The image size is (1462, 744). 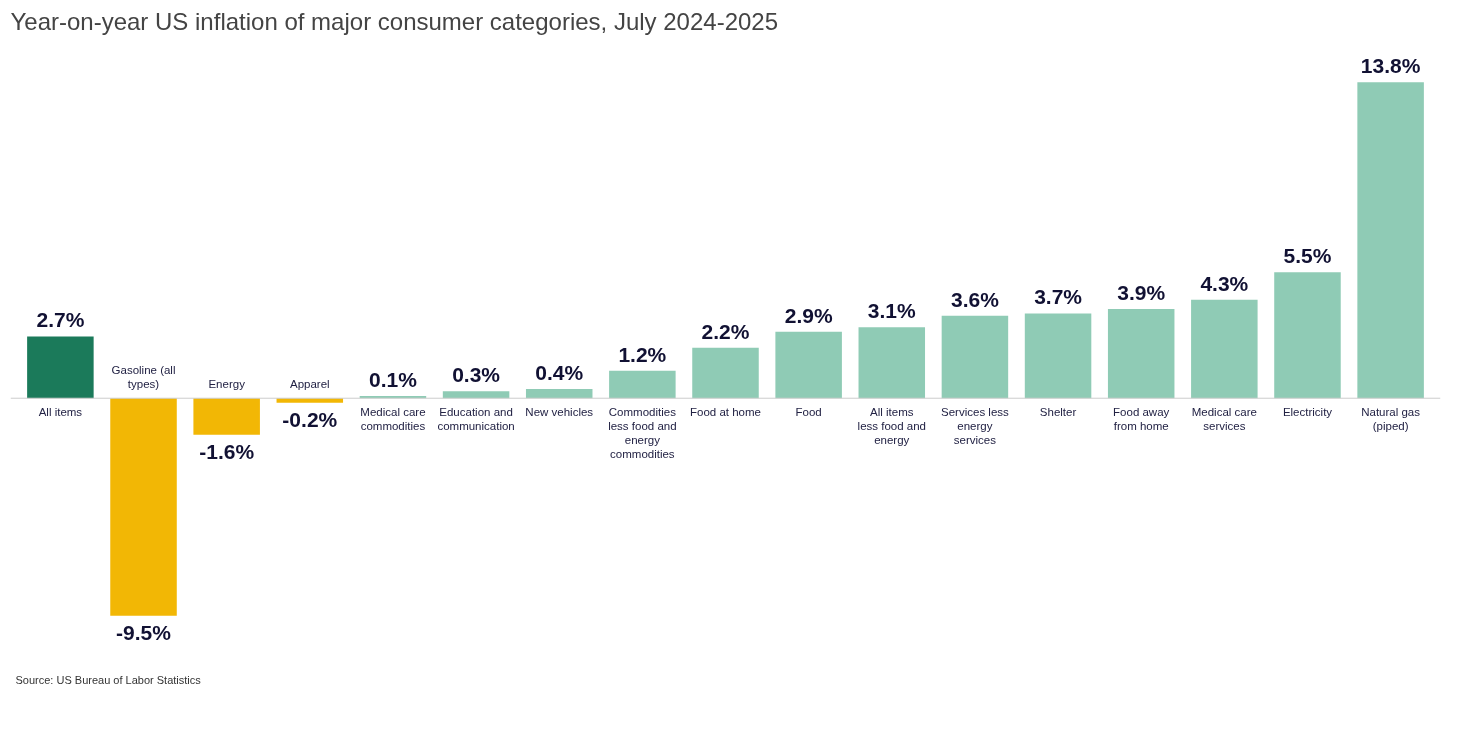 I want to click on data-label: 1.2%, so click(x=642, y=354).